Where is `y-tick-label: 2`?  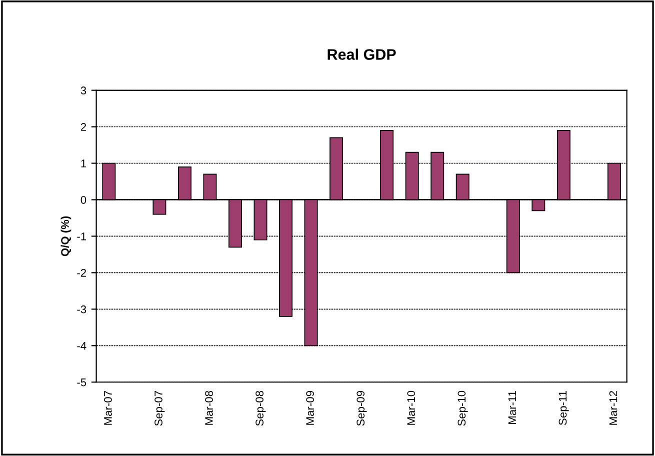 y-tick-label: 2 is located at coordinates (83, 127).